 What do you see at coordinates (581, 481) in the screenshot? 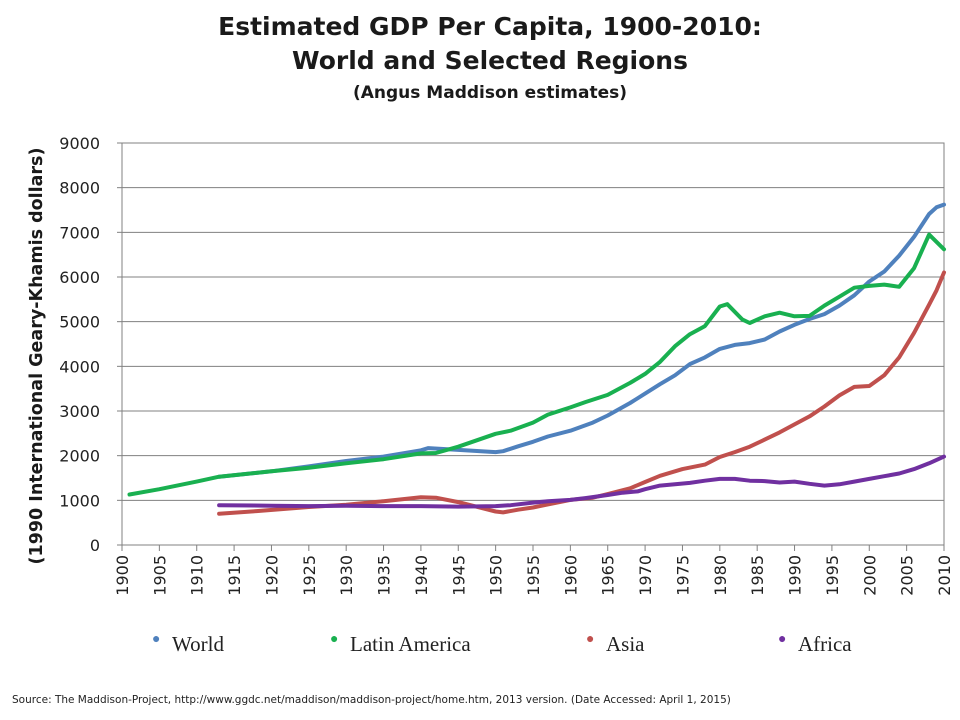
I see `series-line-africa` at bounding box center [581, 481].